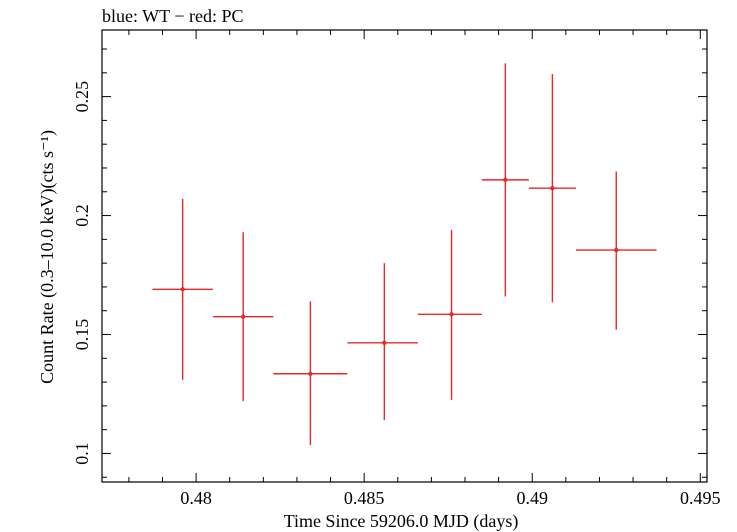 The image size is (737, 532). Describe the element at coordinates (196, 498) in the screenshot. I see `x-tick-label: 0.48` at that location.